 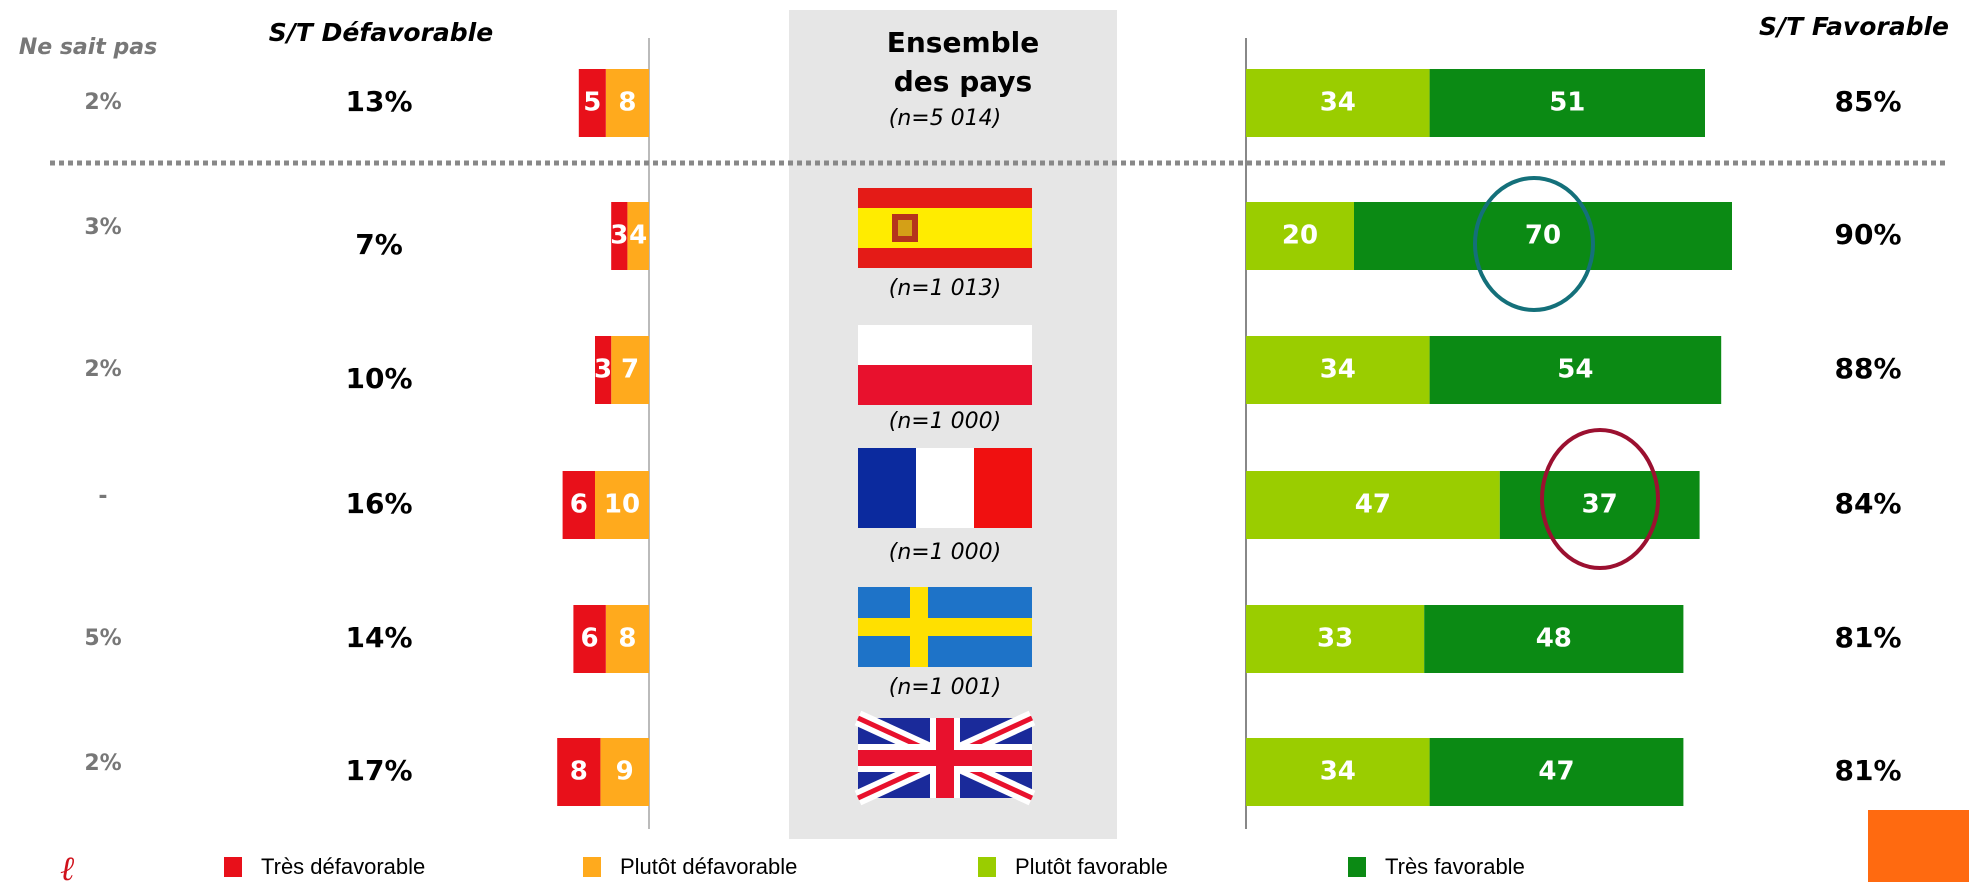 I want to click on unknown-label: -, so click(x=102, y=496).